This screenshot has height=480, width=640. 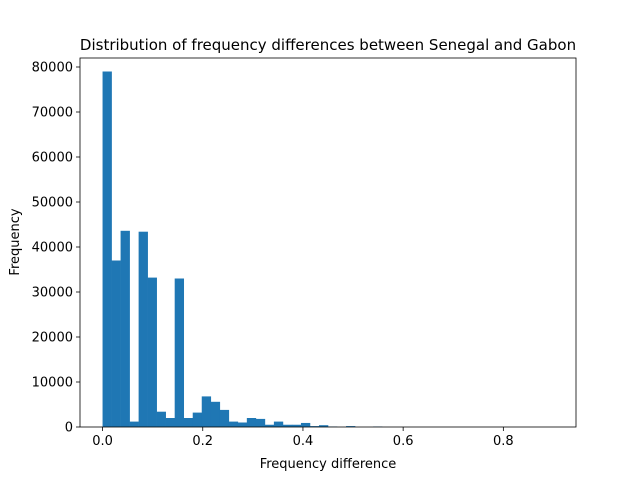 I want to click on y-tick-label: 0, so click(x=69, y=428).